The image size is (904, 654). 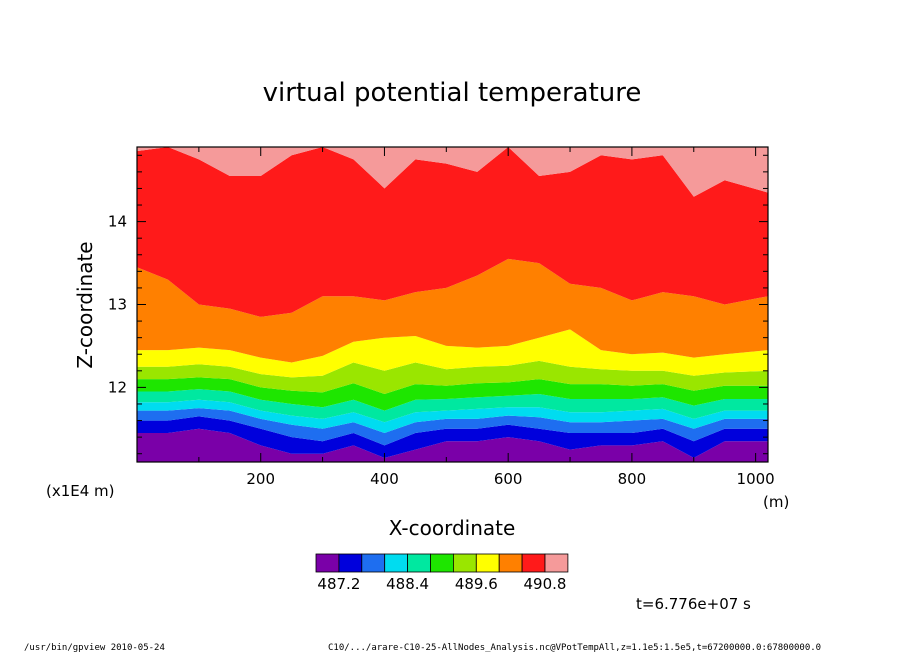 I want to click on y-tick-label: 14, so click(x=117, y=222).